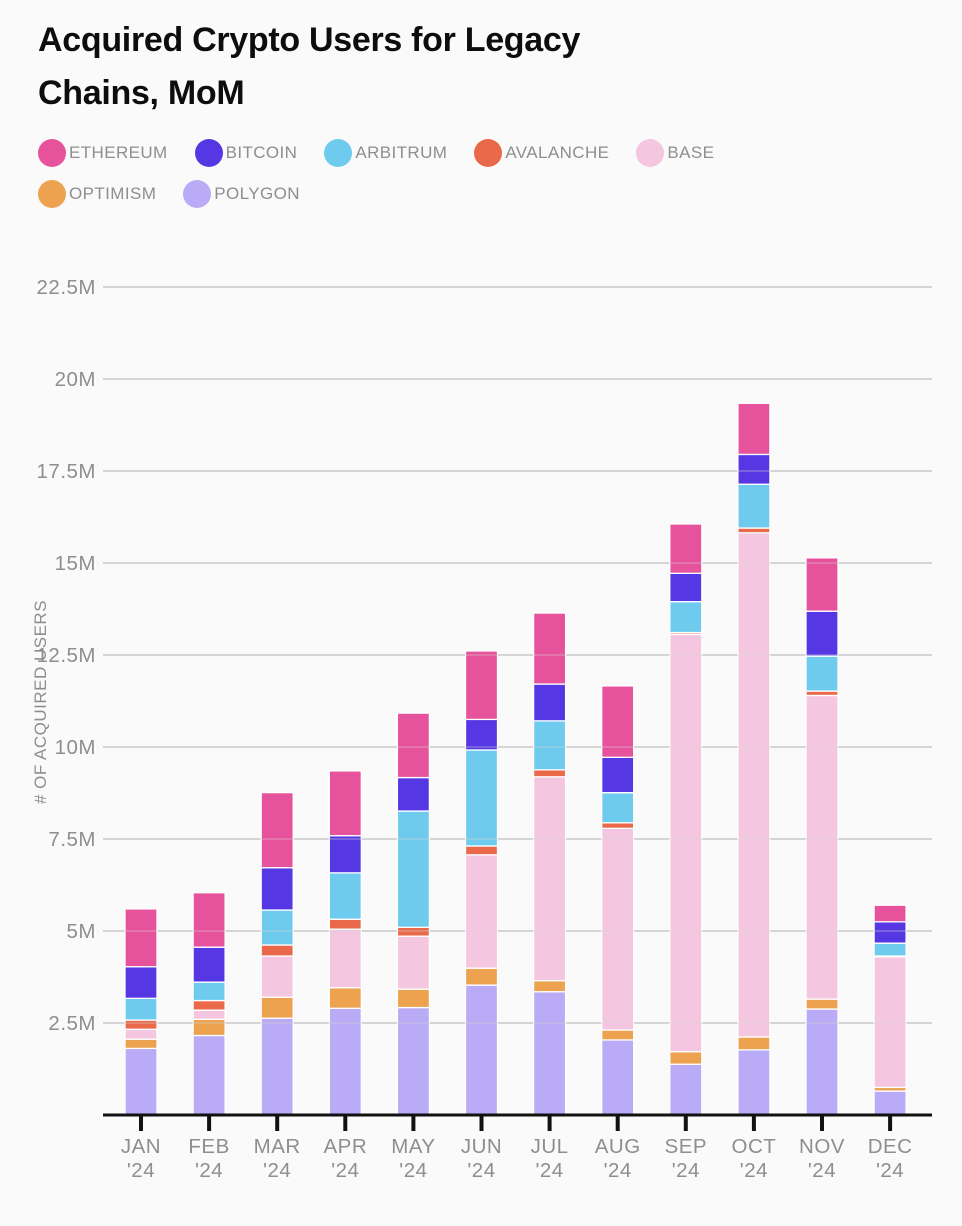  What do you see at coordinates (557, 152) in the screenshot?
I see `legend-label: AVALANCHE` at bounding box center [557, 152].